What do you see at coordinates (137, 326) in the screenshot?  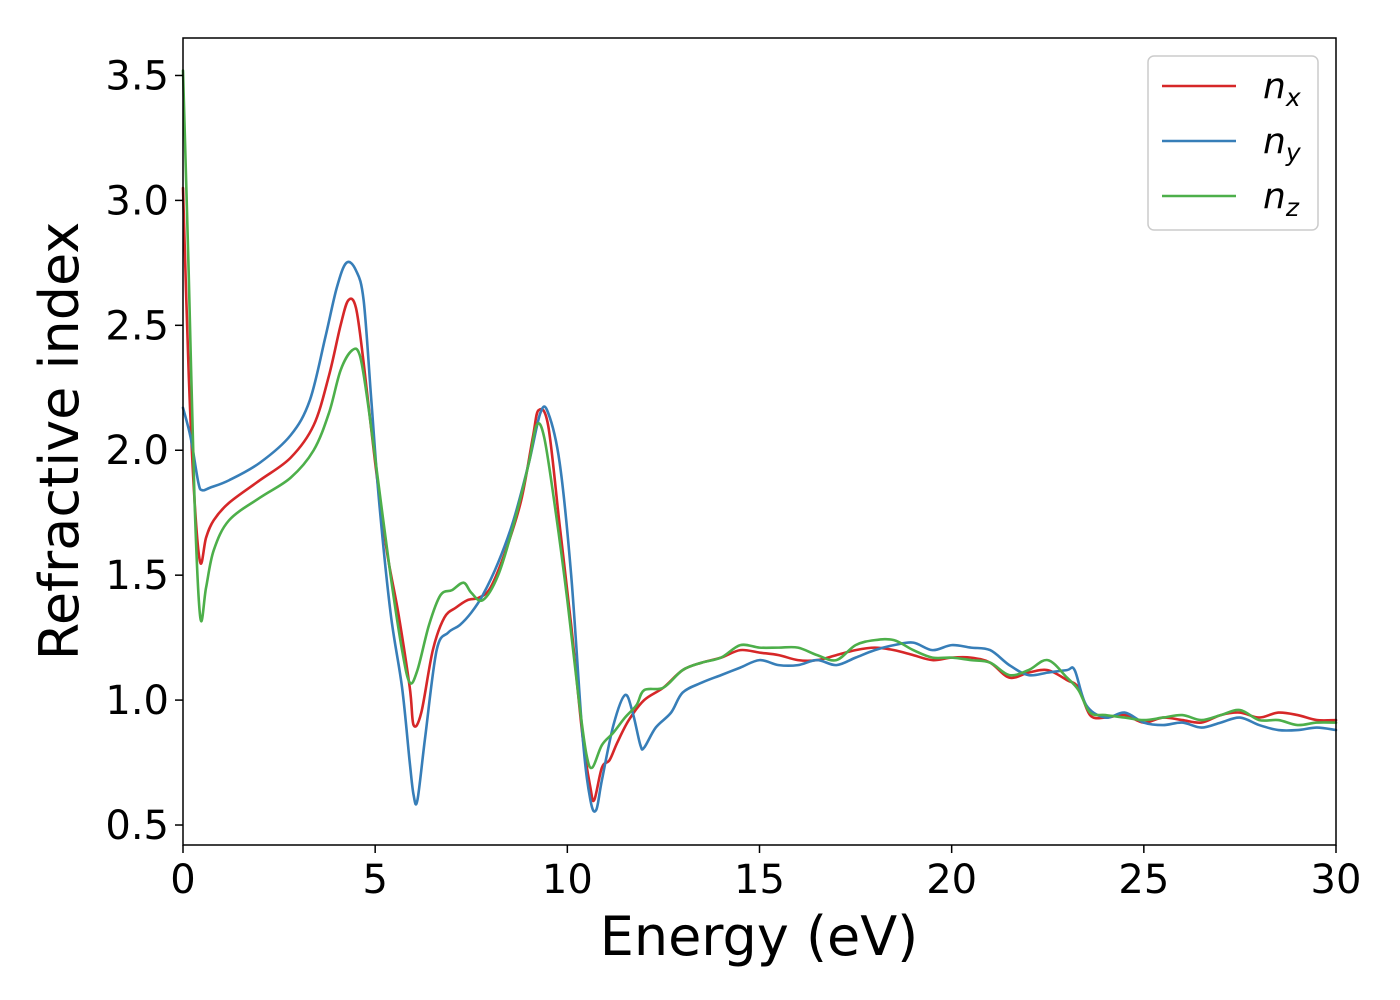 I see `y-tick-label: 2.5` at bounding box center [137, 326].